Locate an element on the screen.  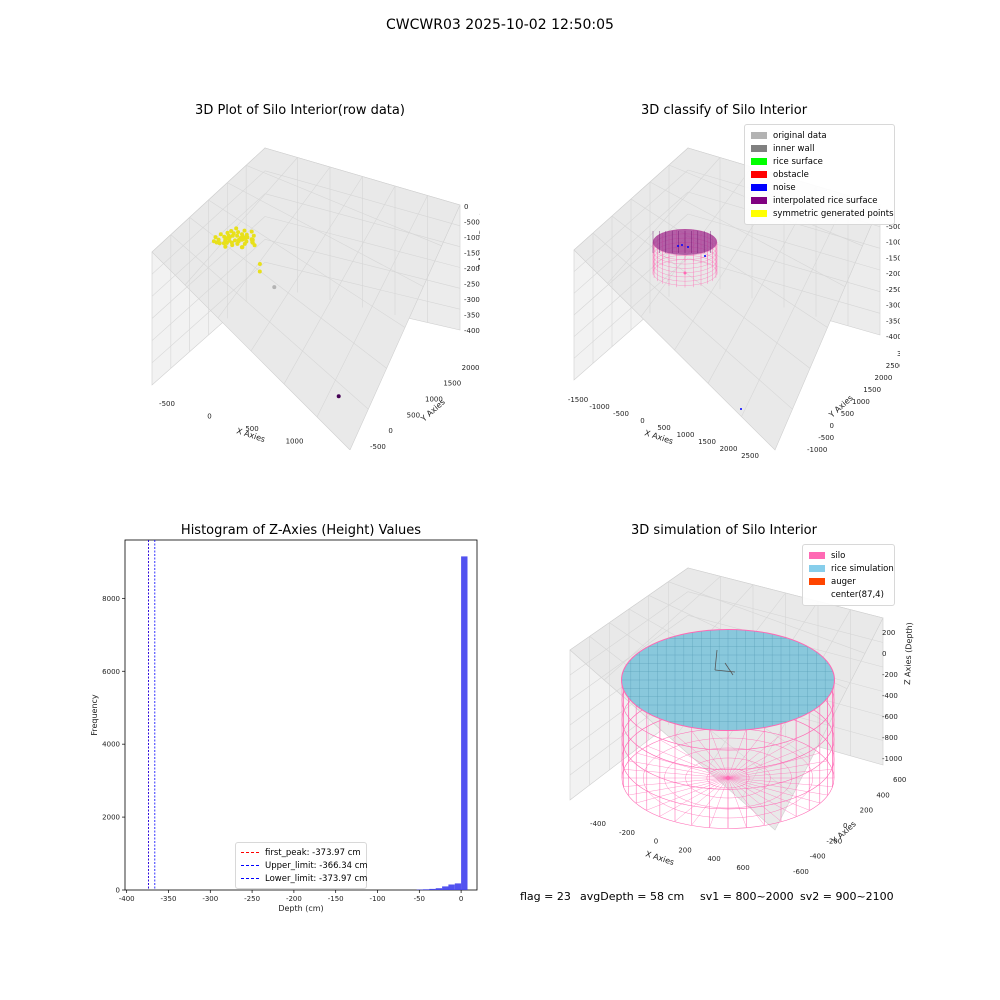
panels.classify-legend-item: symmetric generated points is located at coordinates (822, 213).